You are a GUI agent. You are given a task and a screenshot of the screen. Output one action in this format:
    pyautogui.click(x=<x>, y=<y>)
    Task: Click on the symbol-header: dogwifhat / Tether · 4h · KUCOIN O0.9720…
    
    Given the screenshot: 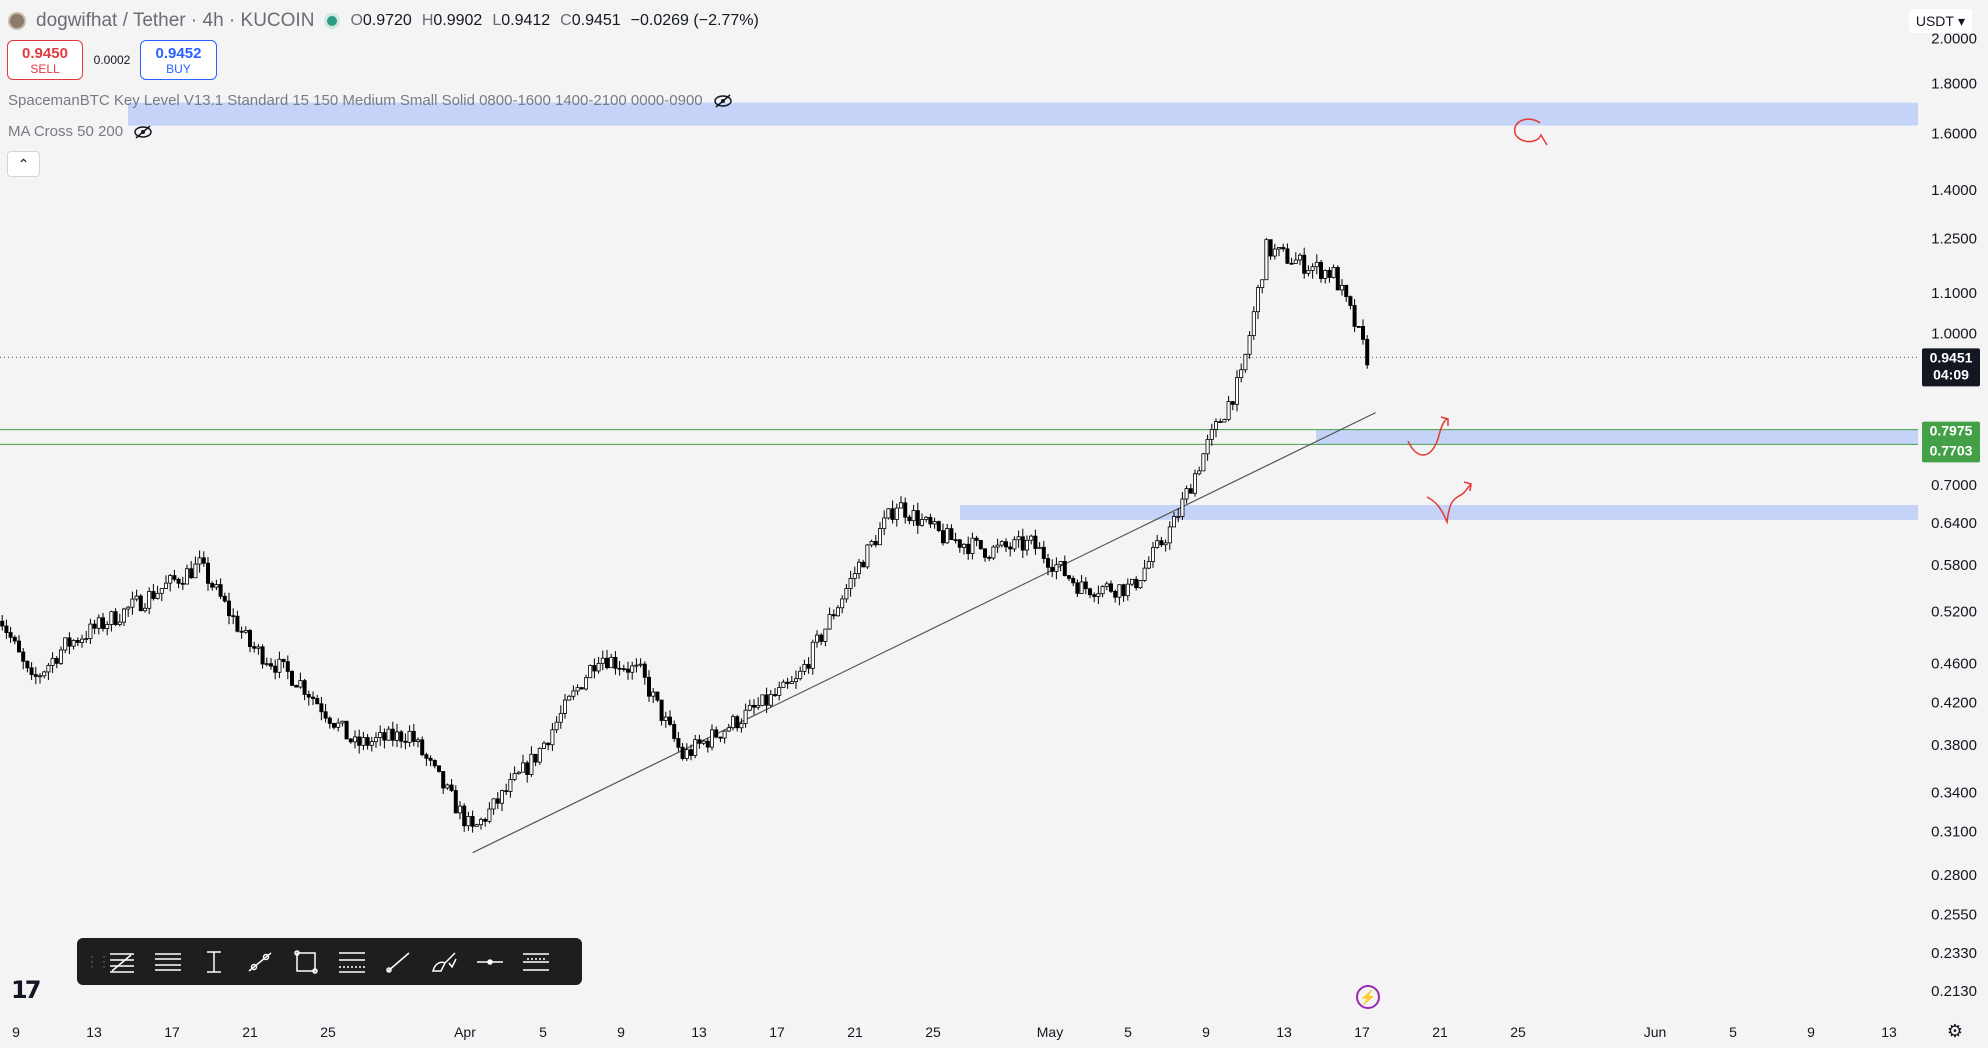 What is the action you would take?
    pyautogui.click(x=383, y=21)
    